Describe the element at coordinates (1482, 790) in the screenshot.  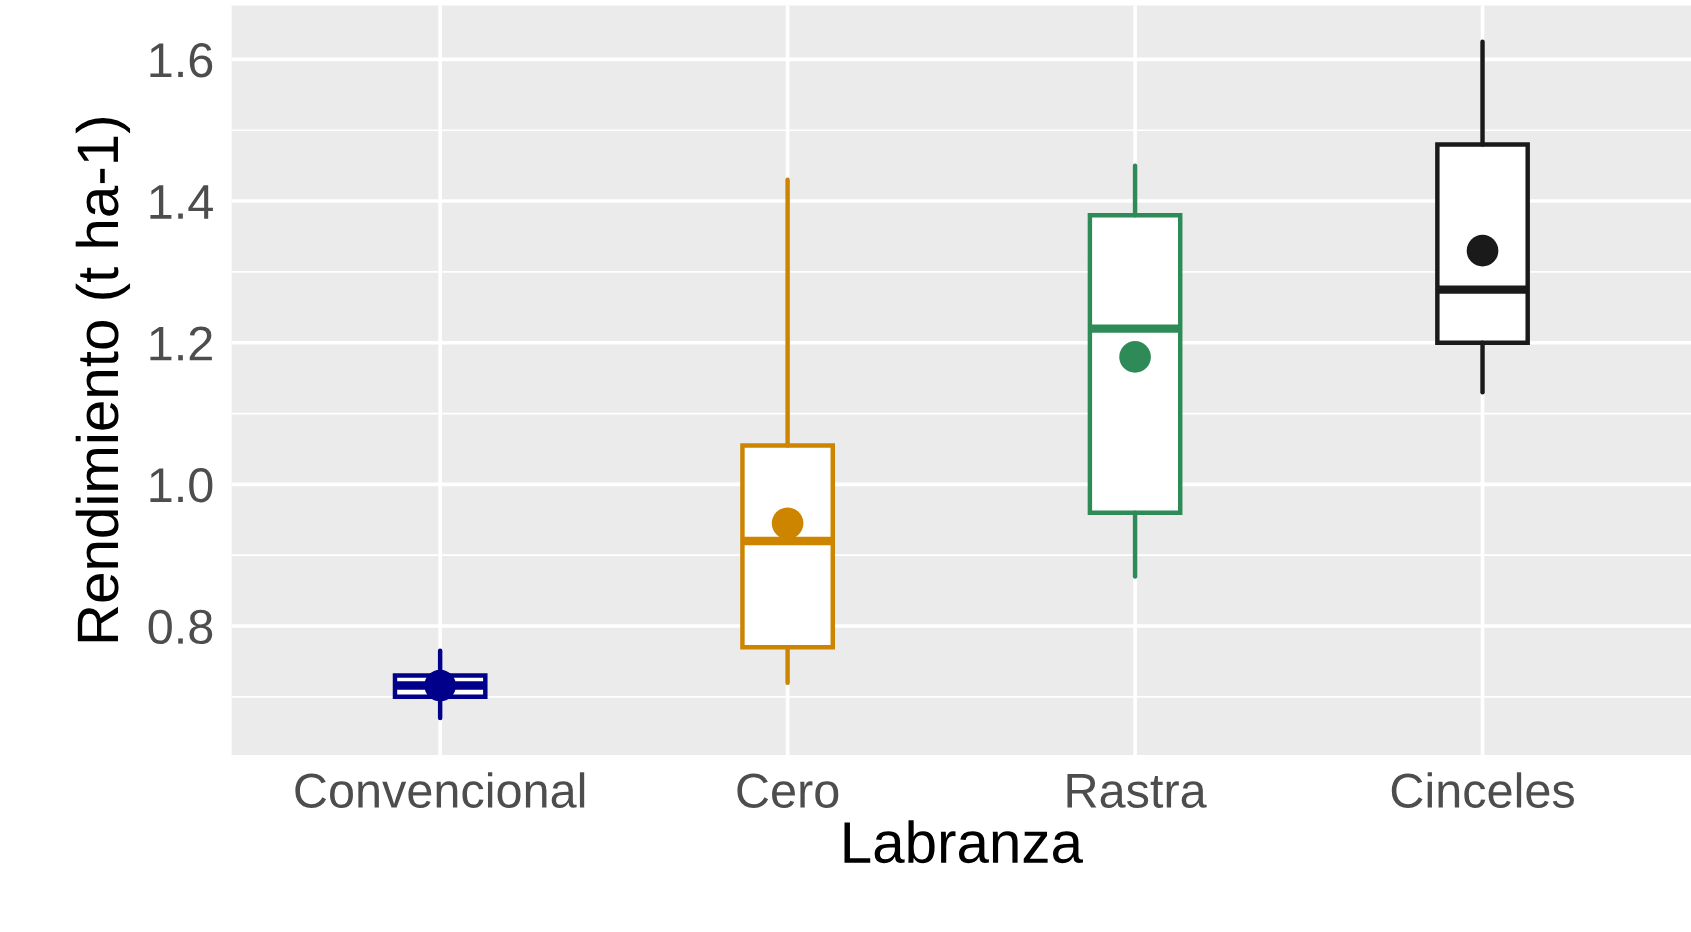
I see `x-tick-label: Cinceles` at that location.